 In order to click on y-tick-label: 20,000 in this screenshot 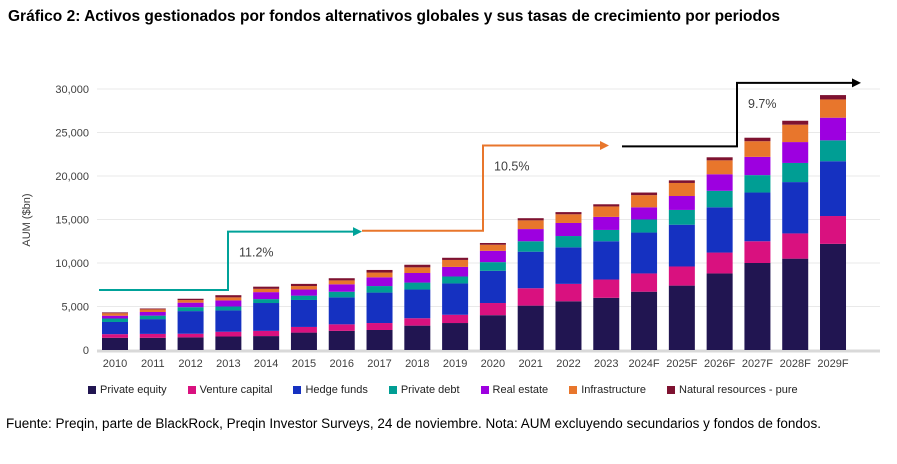, I will do `click(72, 177)`.